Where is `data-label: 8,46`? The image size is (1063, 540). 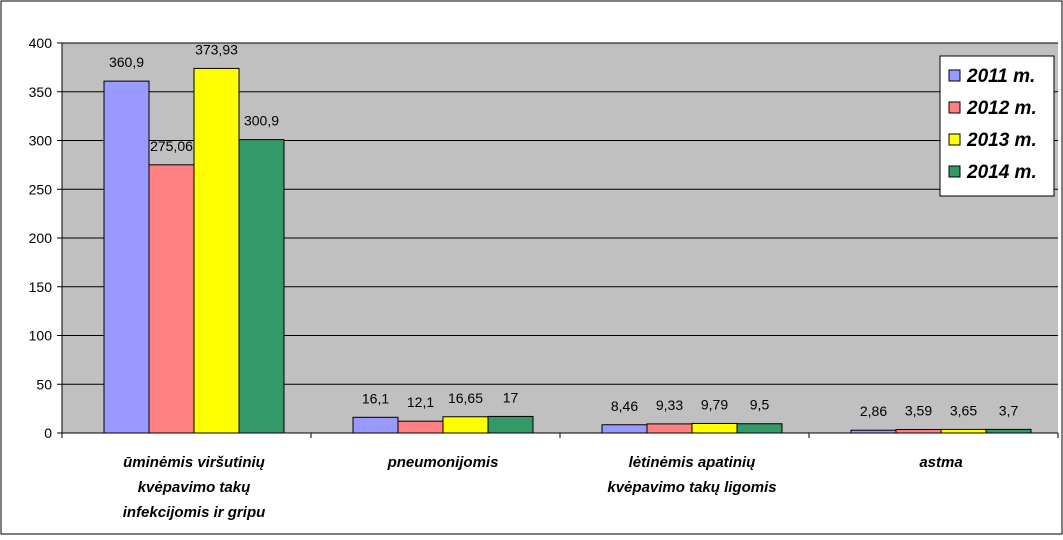
data-label: 8,46 is located at coordinates (624, 406).